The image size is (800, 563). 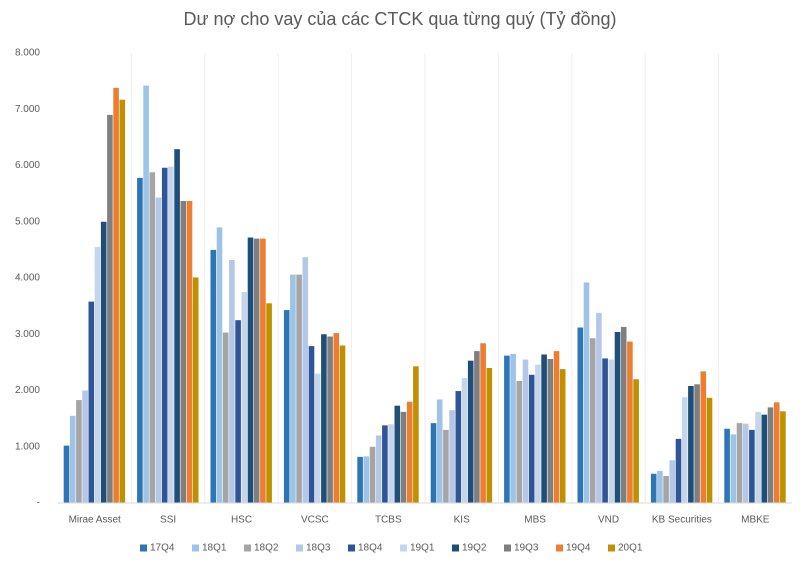 What do you see at coordinates (95, 520) in the screenshot?
I see `x-tick-label: Mirae Asset` at bounding box center [95, 520].